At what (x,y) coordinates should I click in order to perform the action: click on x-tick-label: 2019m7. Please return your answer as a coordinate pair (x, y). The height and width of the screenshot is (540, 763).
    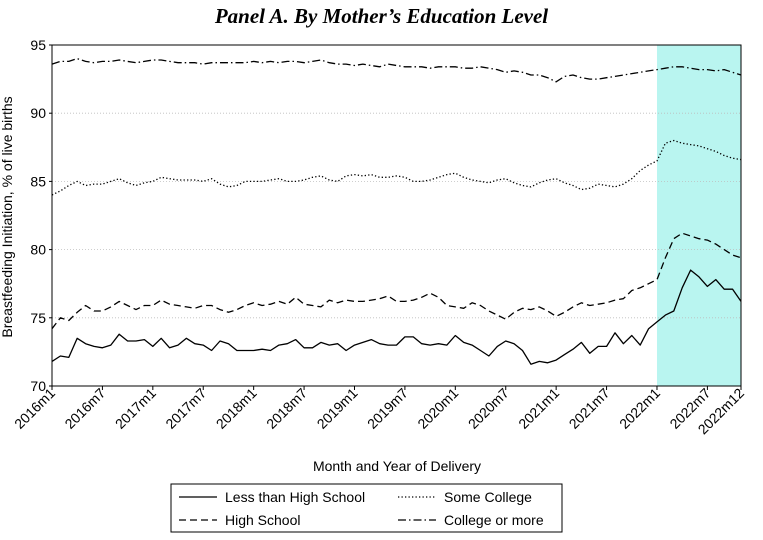
    Looking at the image, I should click on (387, 408).